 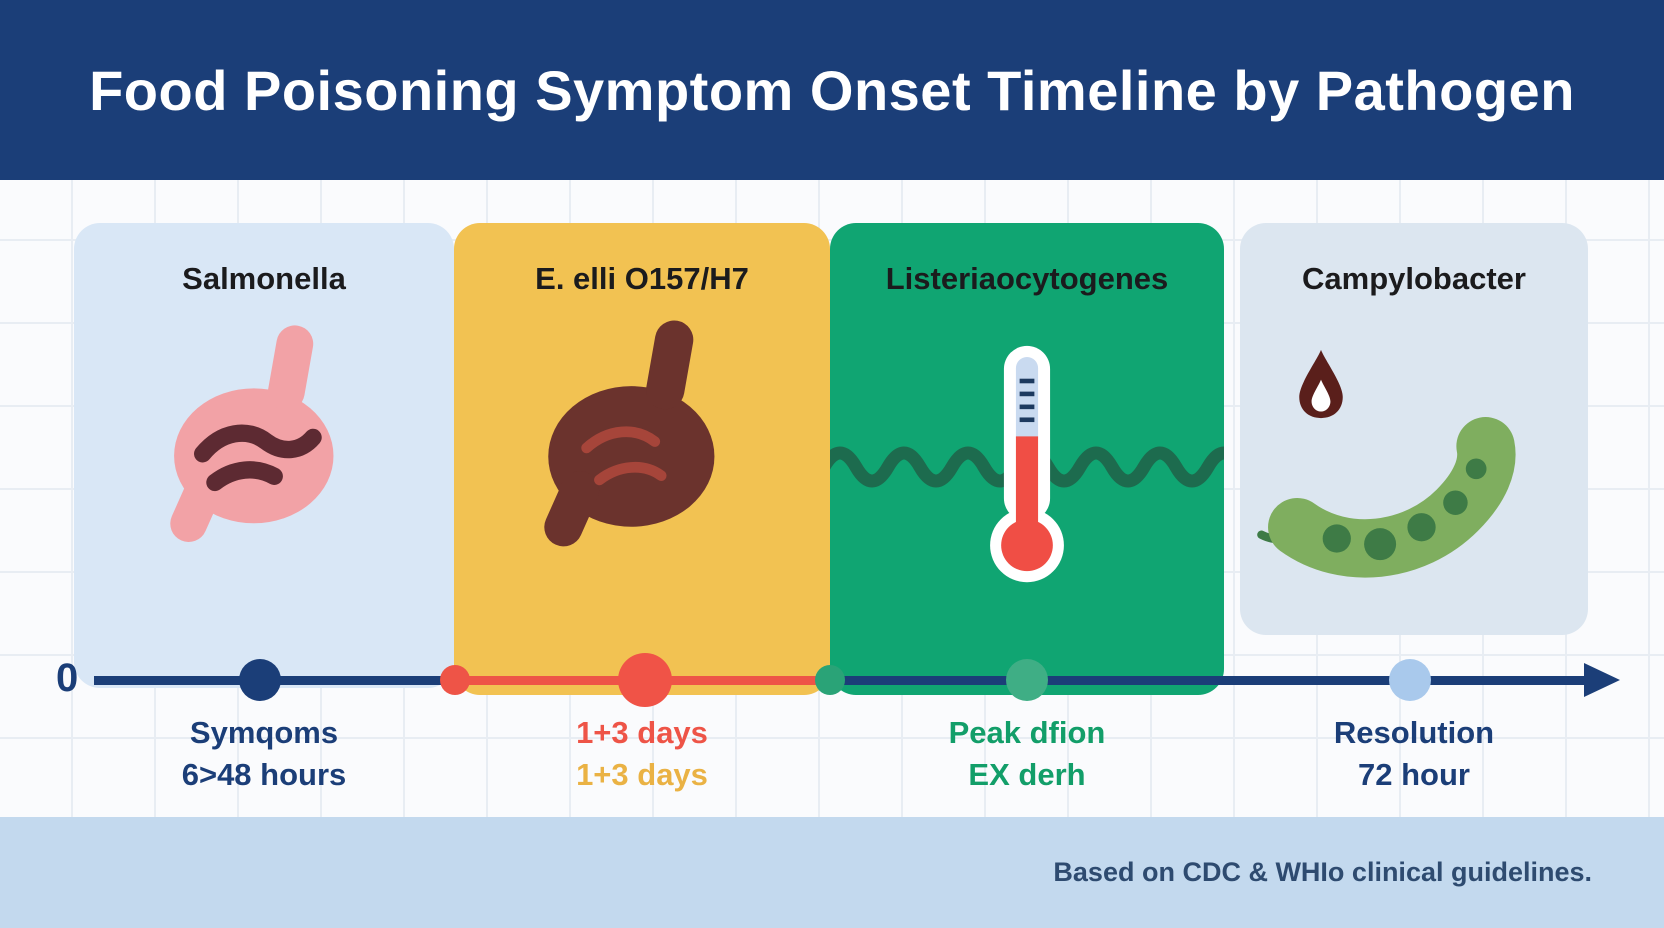 What do you see at coordinates (642, 278) in the screenshot?
I see `card-title: E. elli O157/H7` at bounding box center [642, 278].